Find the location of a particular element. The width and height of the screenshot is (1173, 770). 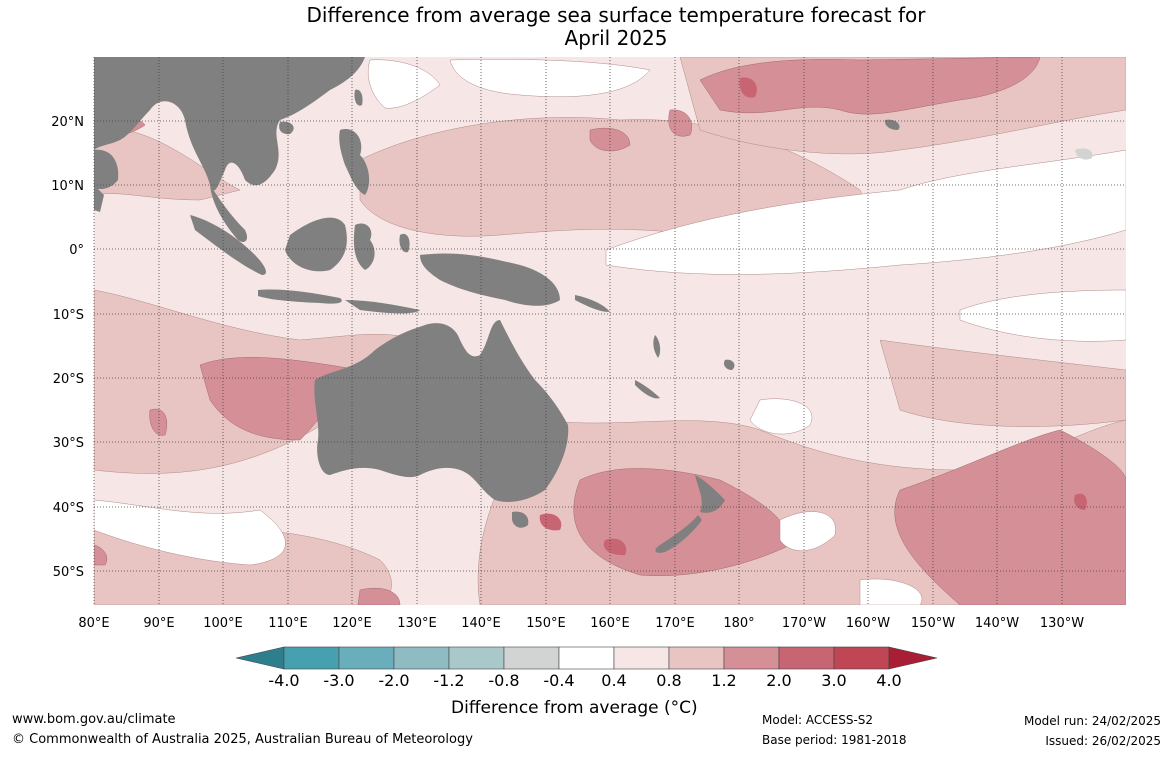

website-link: www.bom.gov.au/climate is located at coordinates (94, 719).